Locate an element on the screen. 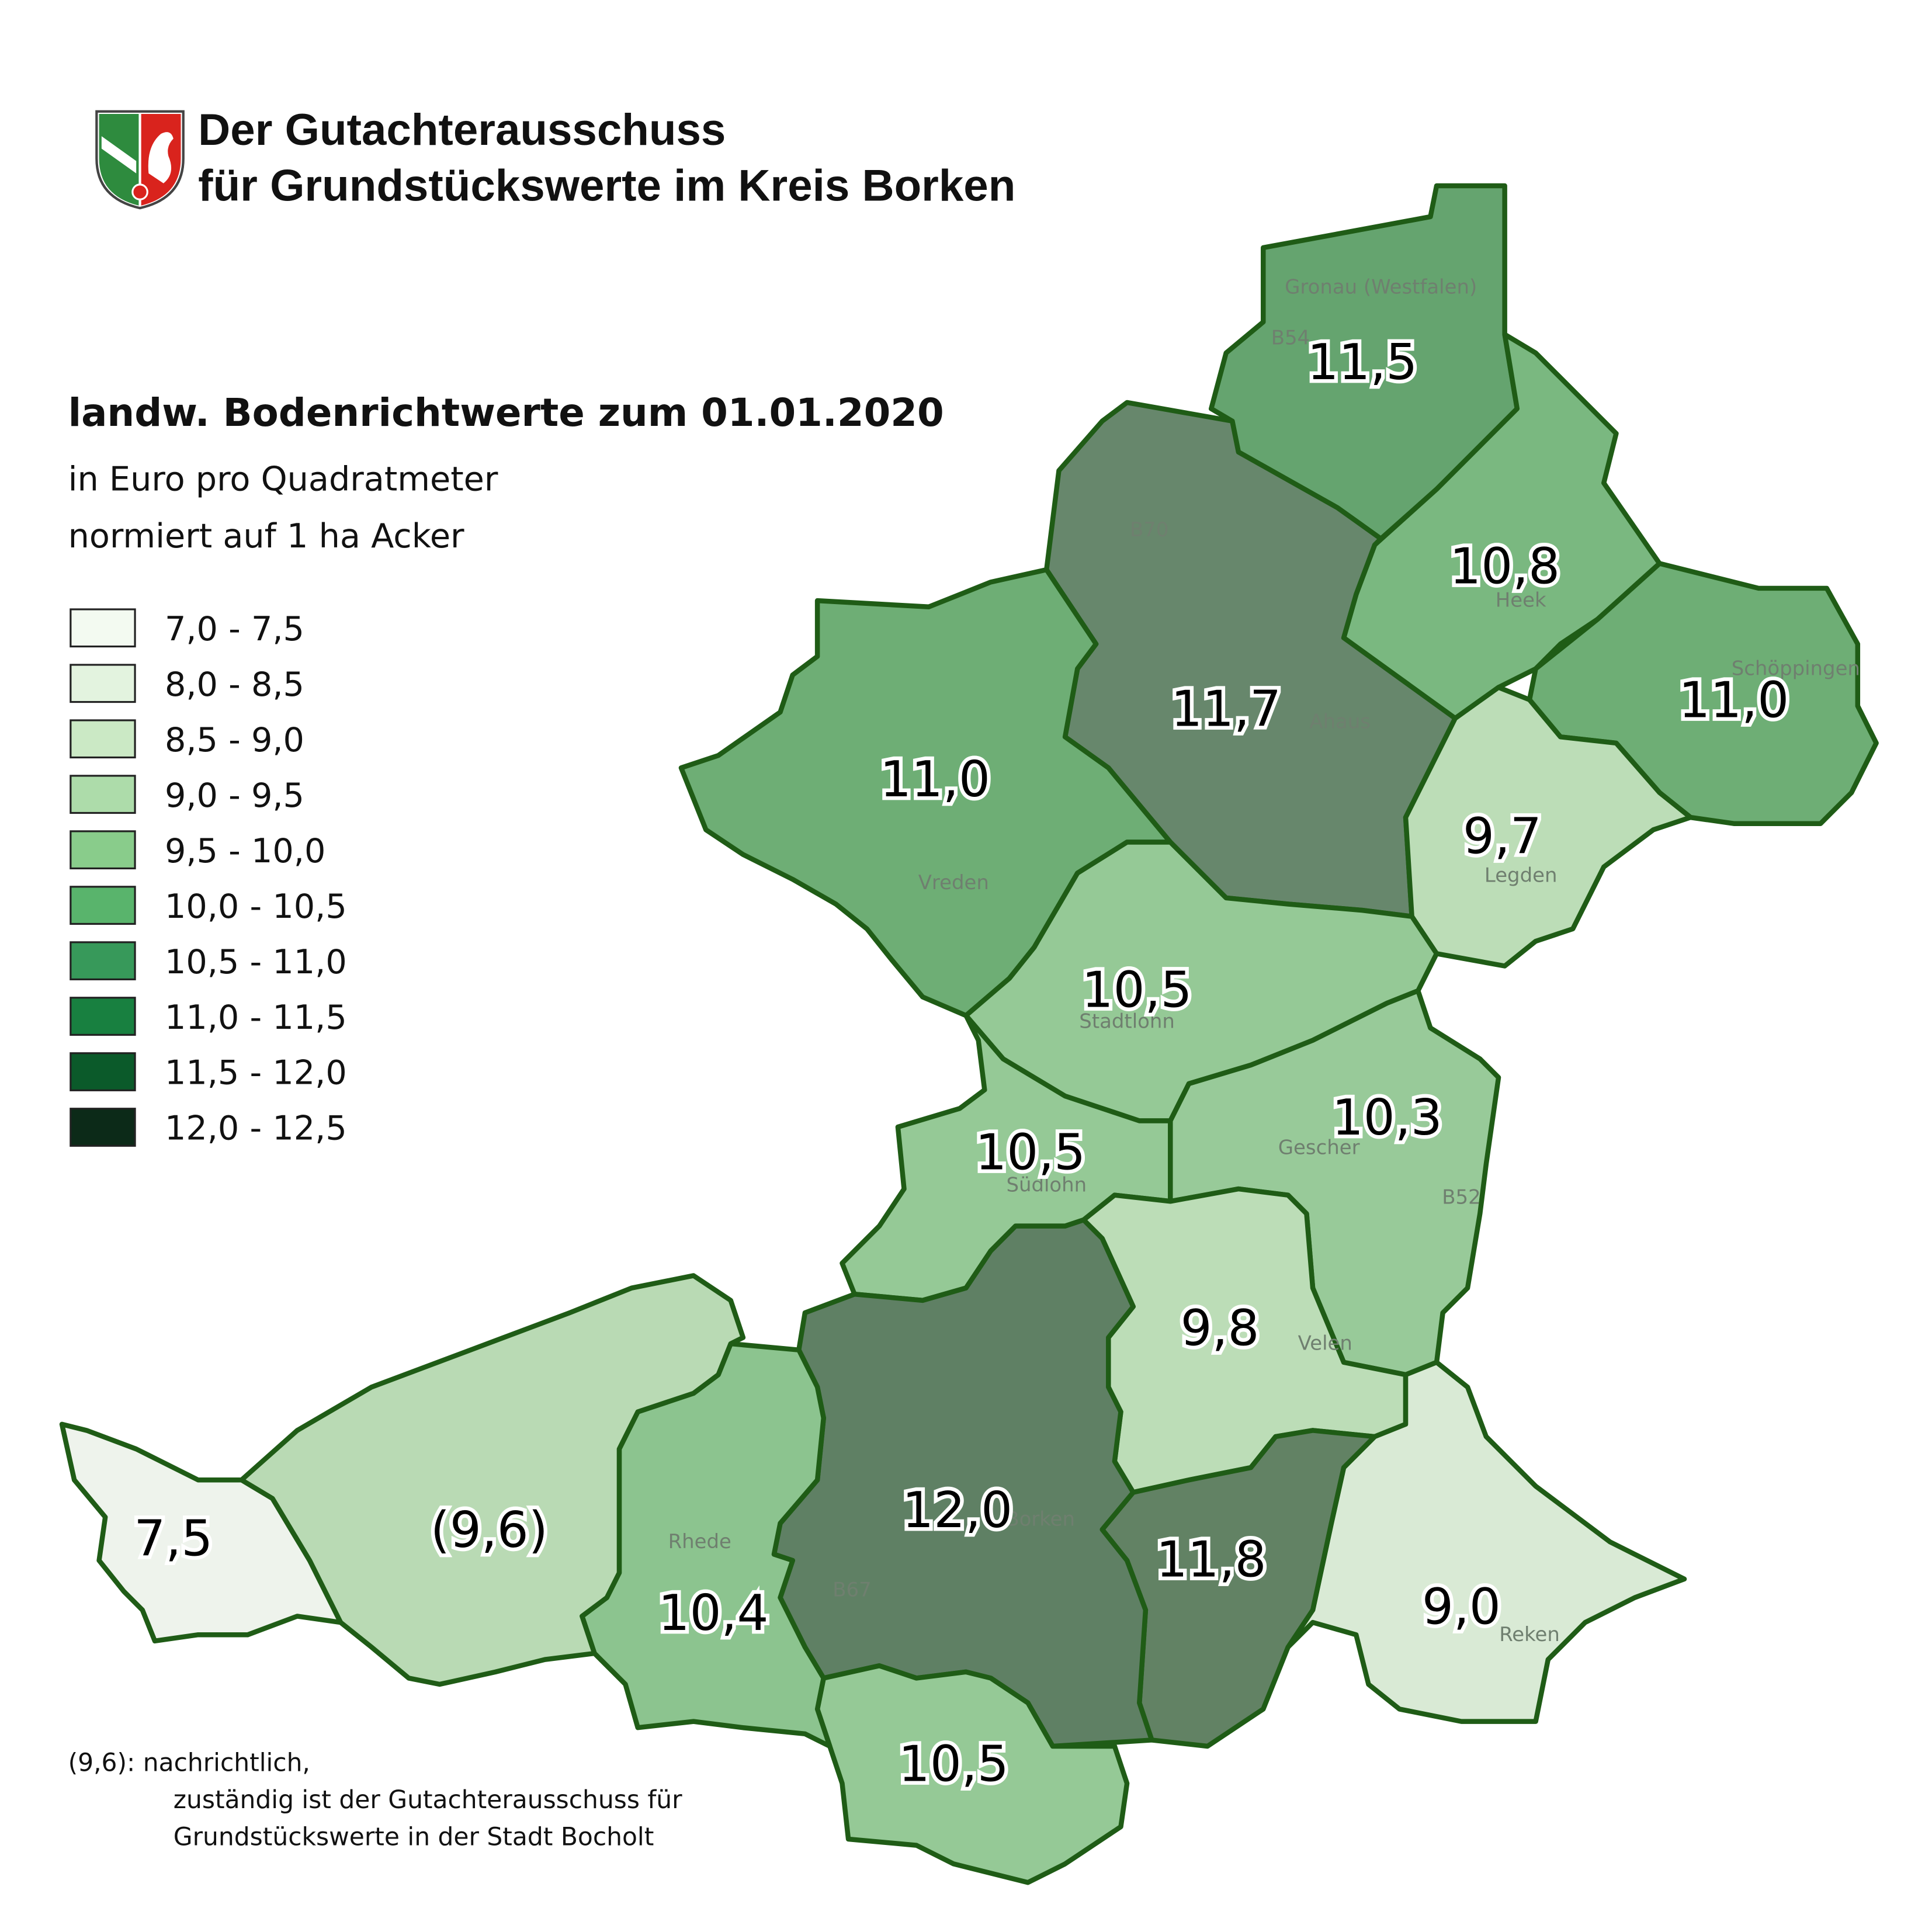 This screenshot has width=1932, height=1932. legend-label: 11,0 - 11,5 is located at coordinates (256, 1018).